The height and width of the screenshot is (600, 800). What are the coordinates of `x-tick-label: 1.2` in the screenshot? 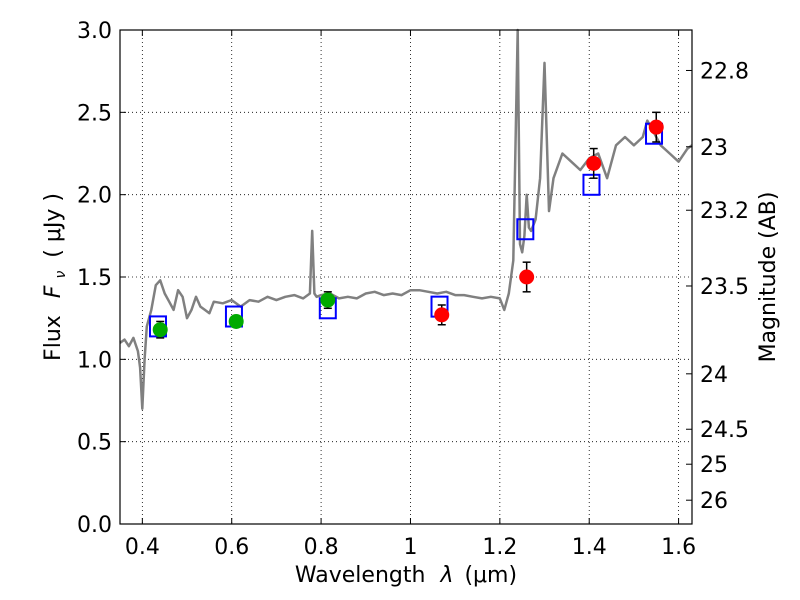 It's located at (499, 547).